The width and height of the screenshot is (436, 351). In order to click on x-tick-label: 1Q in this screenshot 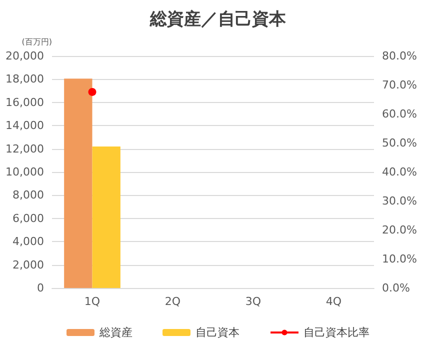, I will do `click(92, 301)`.